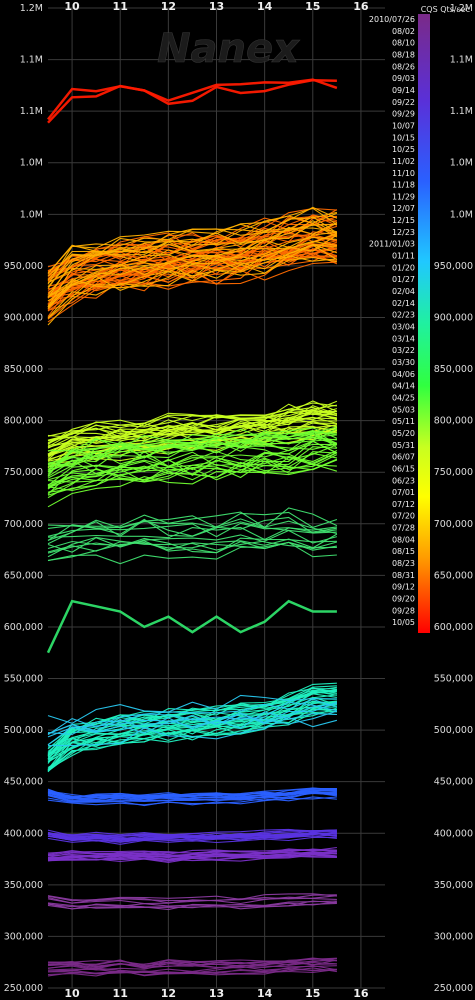 The height and width of the screenshot is (1000, 475). What do you see at coordinates (23, 627) in the screenshot?
I see `y-tick-label-left: 600,000` at bounding box center [23, 627].